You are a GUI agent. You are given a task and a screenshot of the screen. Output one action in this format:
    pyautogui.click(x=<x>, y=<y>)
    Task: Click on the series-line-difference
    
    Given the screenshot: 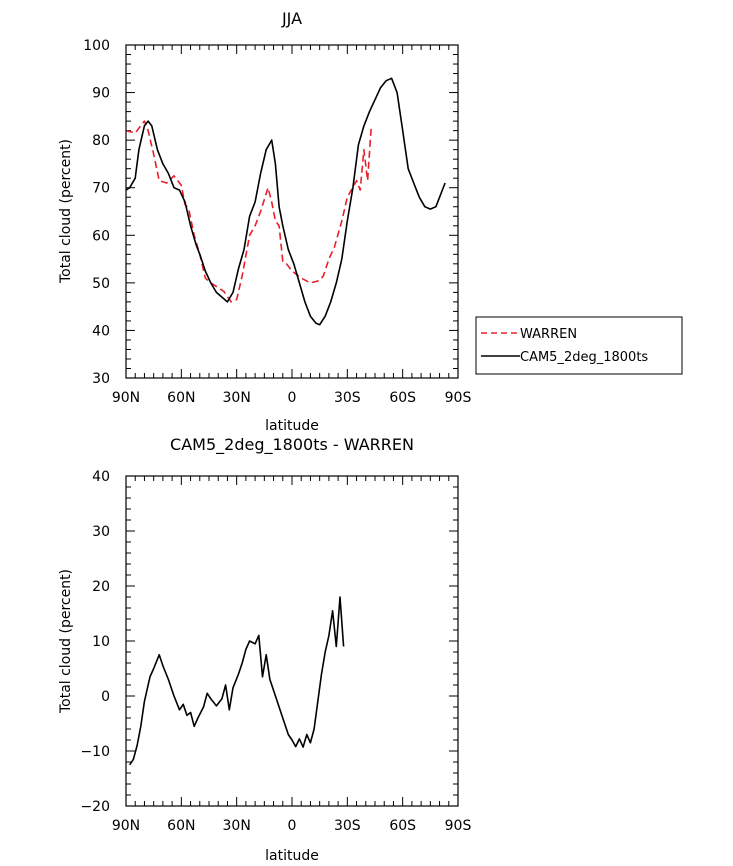 What is the action you would take?
    pyautogui.click(x=237, y=681)
    